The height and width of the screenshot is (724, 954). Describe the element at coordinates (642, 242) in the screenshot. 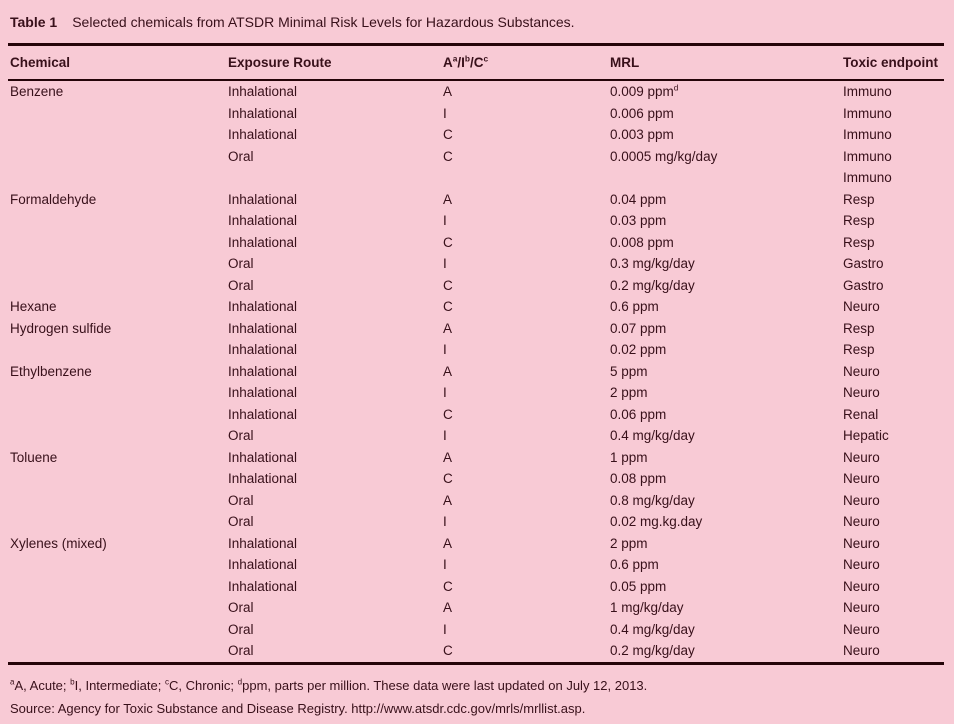

I see `cell-mrl: 0.008 ppm` at that location.